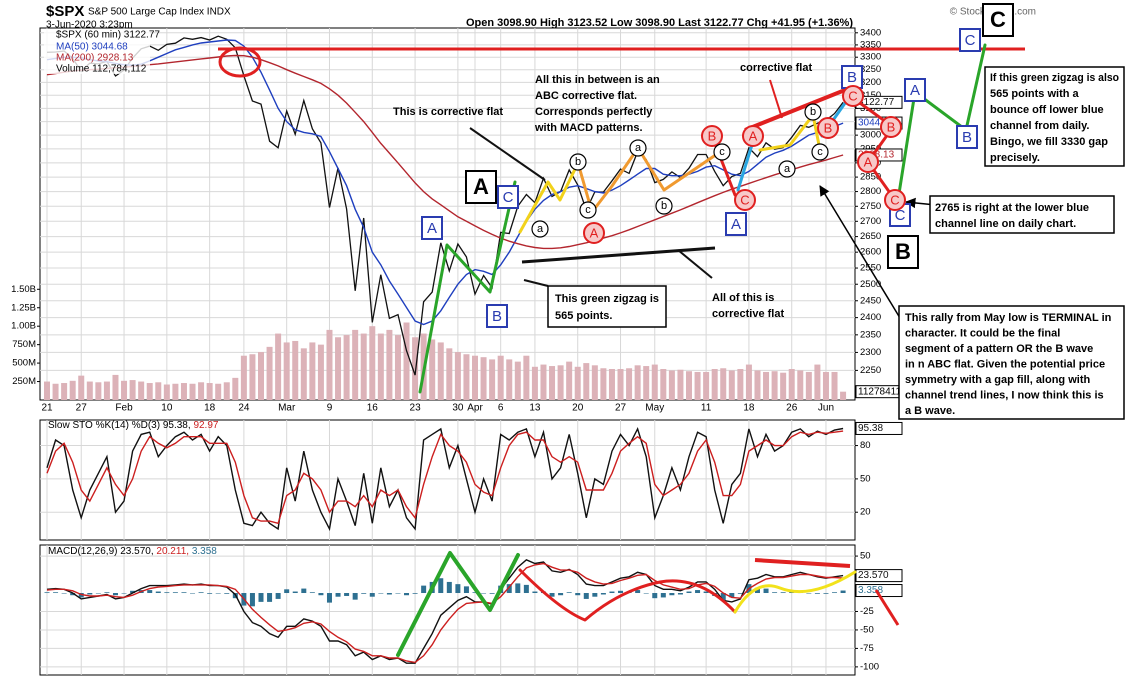 The image size is (1126, 676). I want to click on note-text: channel line on daily chart., so click(1005, 224).